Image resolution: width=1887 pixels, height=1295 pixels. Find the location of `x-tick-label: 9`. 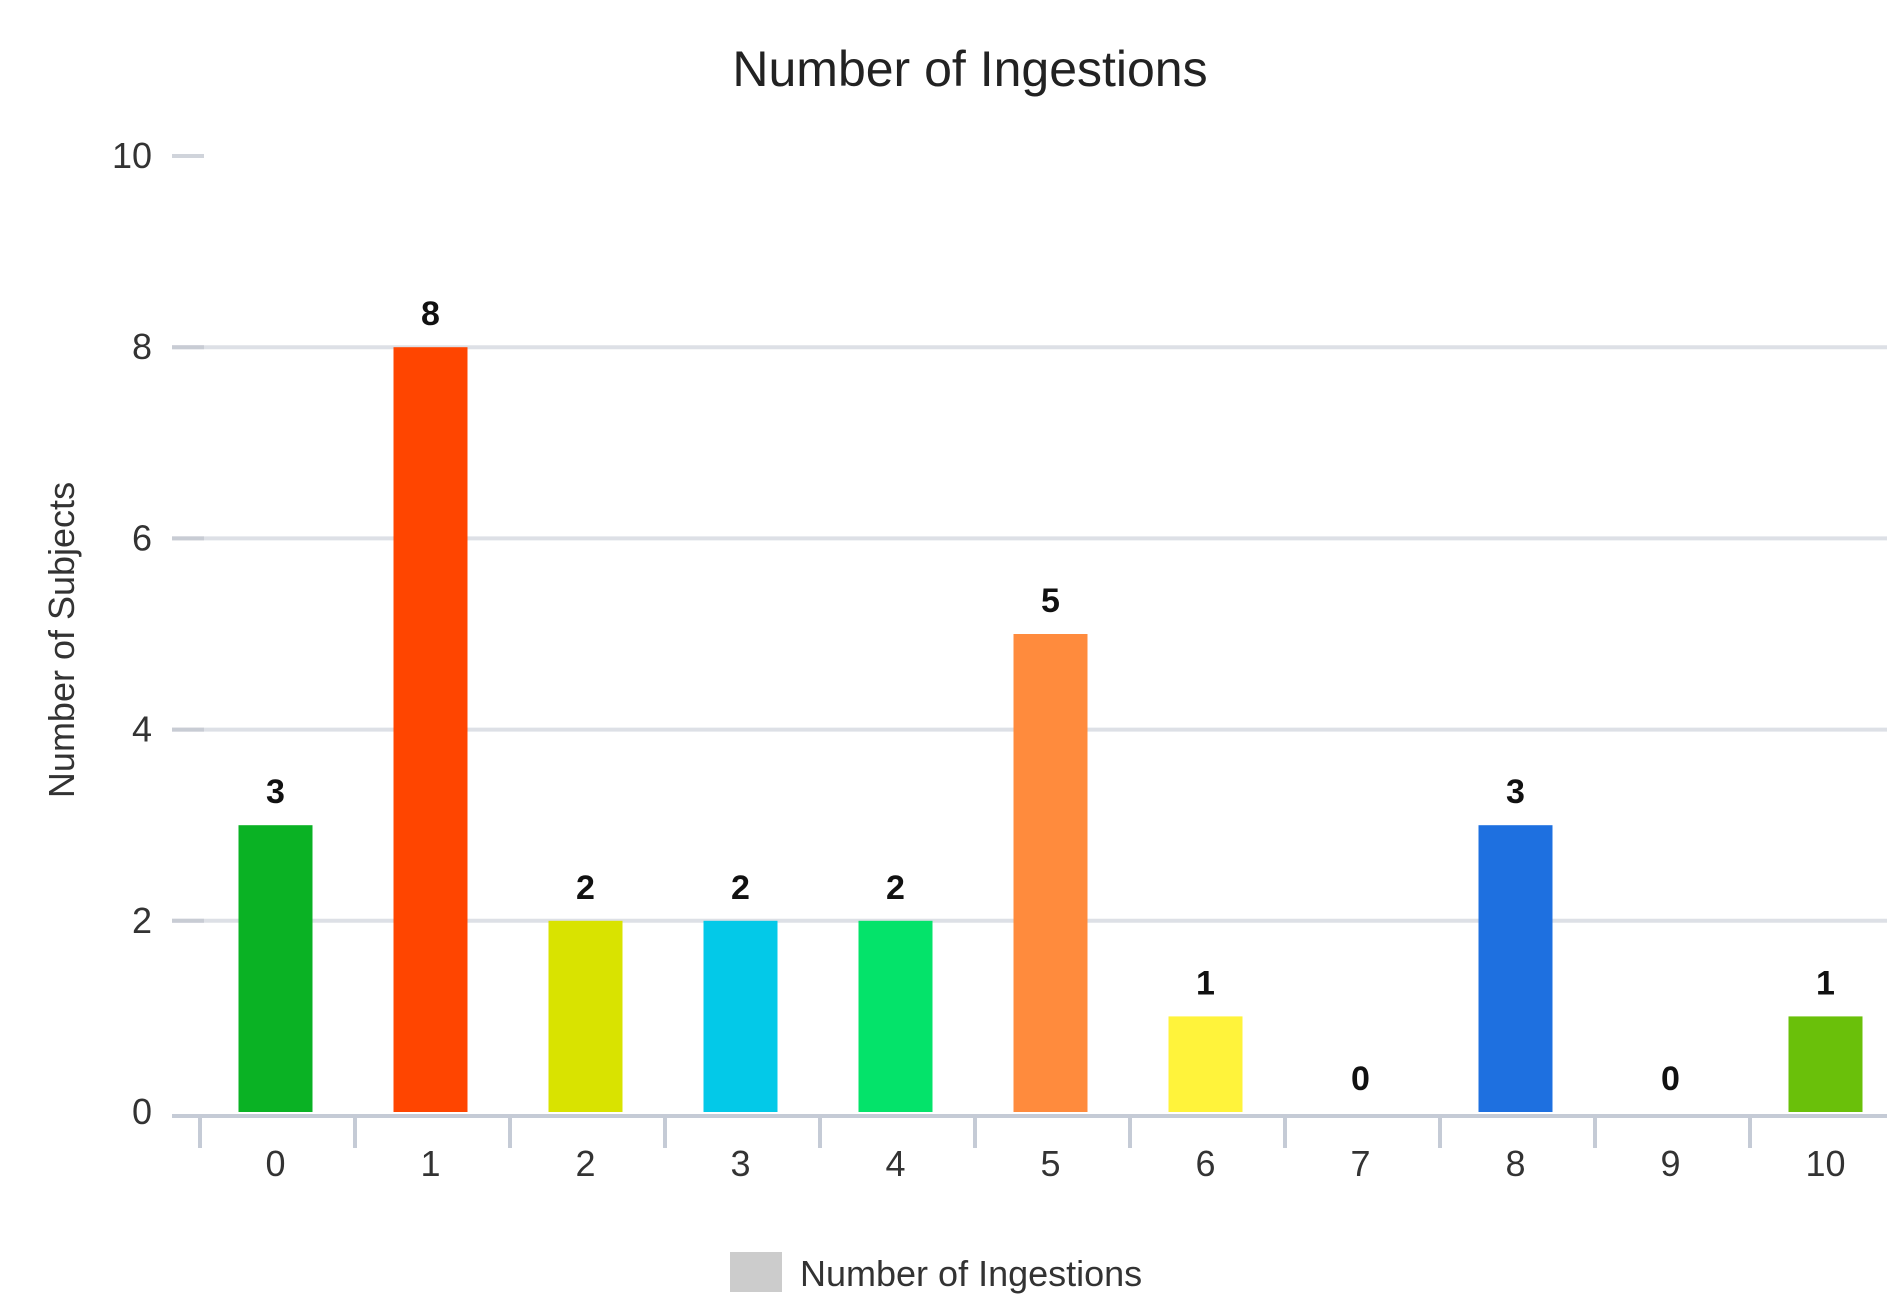

x-tick-label: 9 is located at coordinates (1670, 1163).